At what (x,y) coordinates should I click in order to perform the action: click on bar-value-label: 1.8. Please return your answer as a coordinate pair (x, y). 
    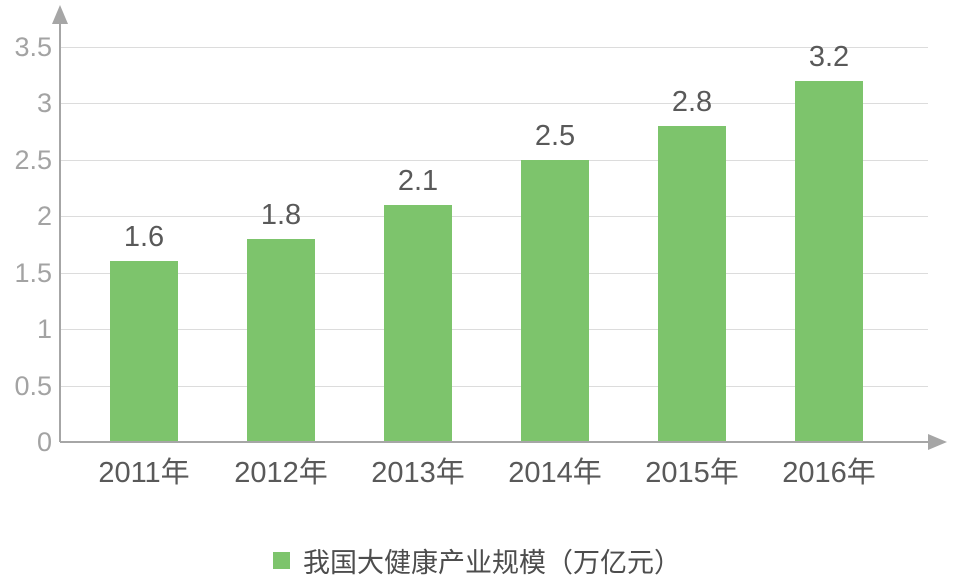
    Looking at the image, I should click on (281, 215).